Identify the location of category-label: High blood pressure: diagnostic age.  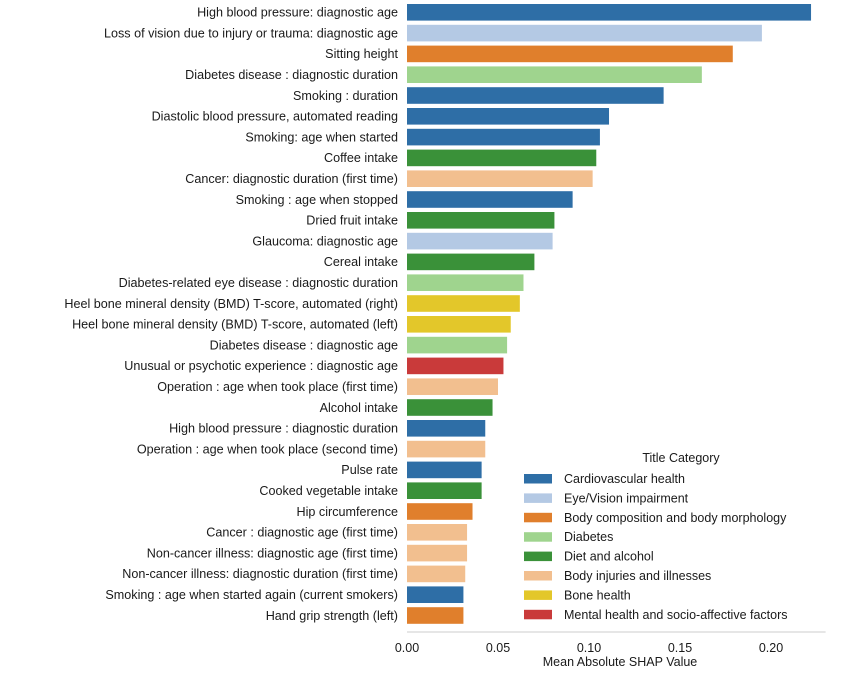
(297, 13).